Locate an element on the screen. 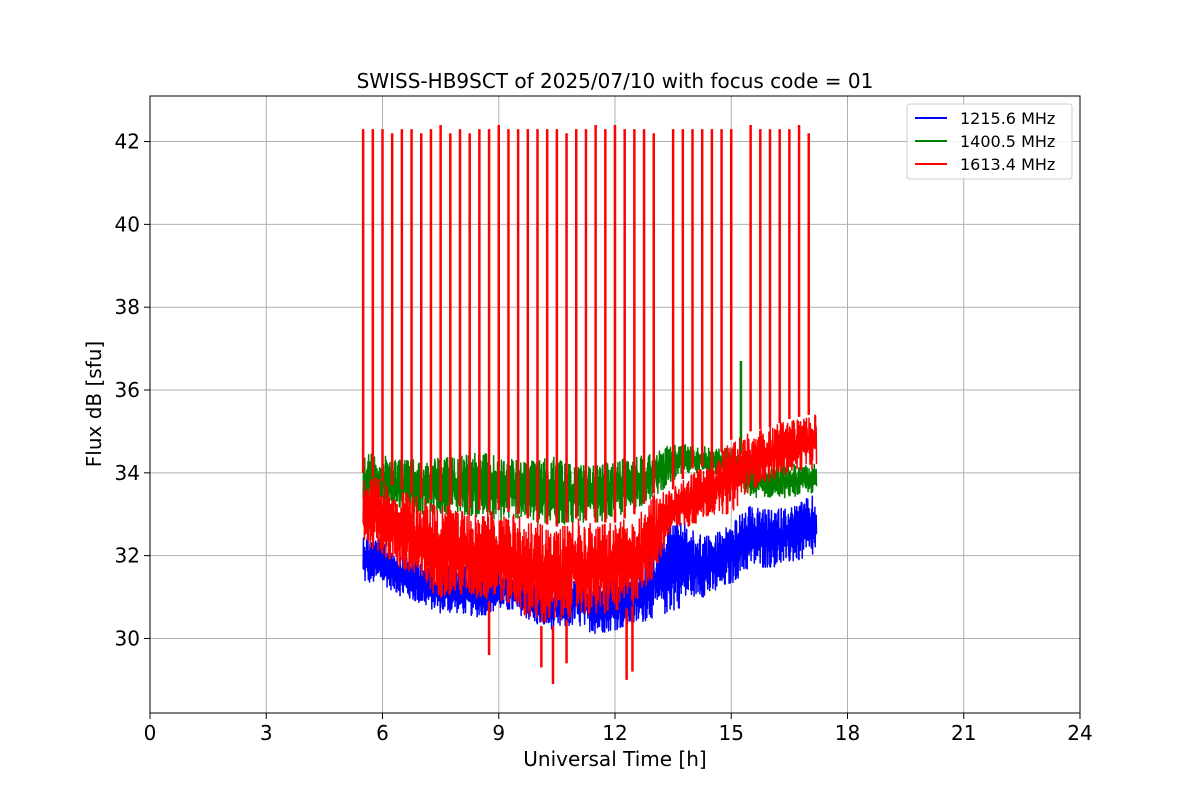 The height and width of the screenshot is (800, 1200). series-line is located at coordinates (590, 518).